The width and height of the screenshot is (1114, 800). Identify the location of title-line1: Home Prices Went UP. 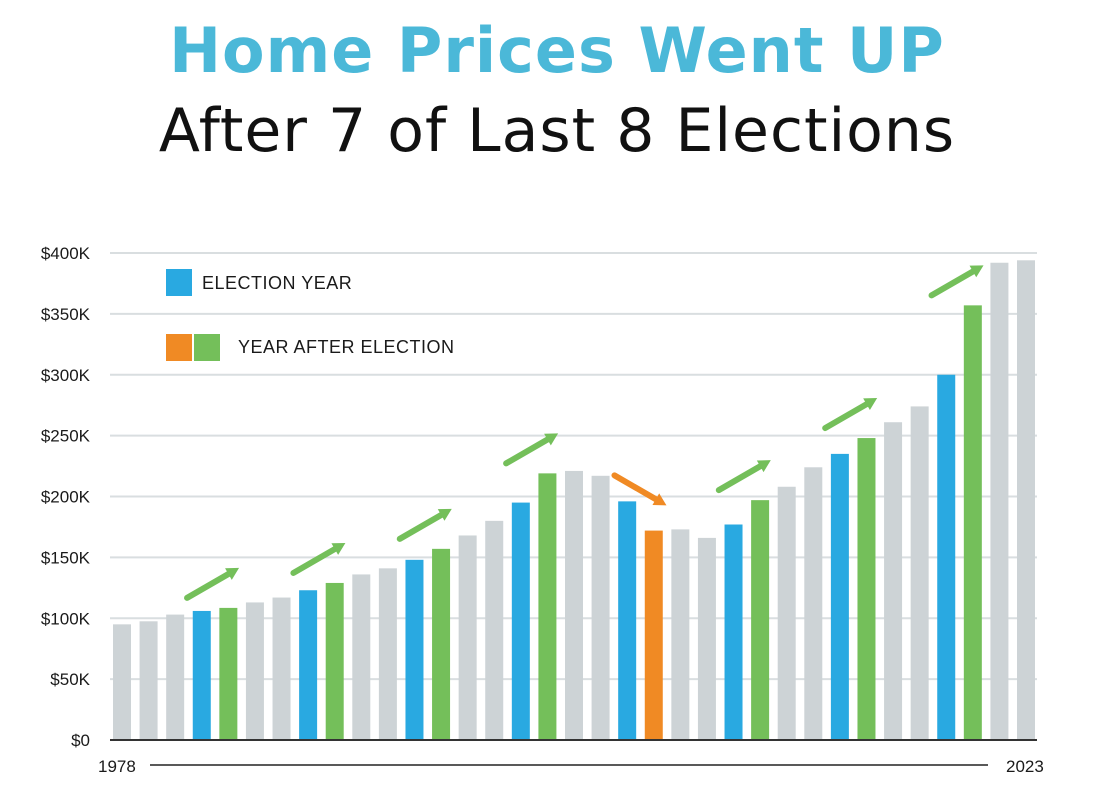
(557, 50).